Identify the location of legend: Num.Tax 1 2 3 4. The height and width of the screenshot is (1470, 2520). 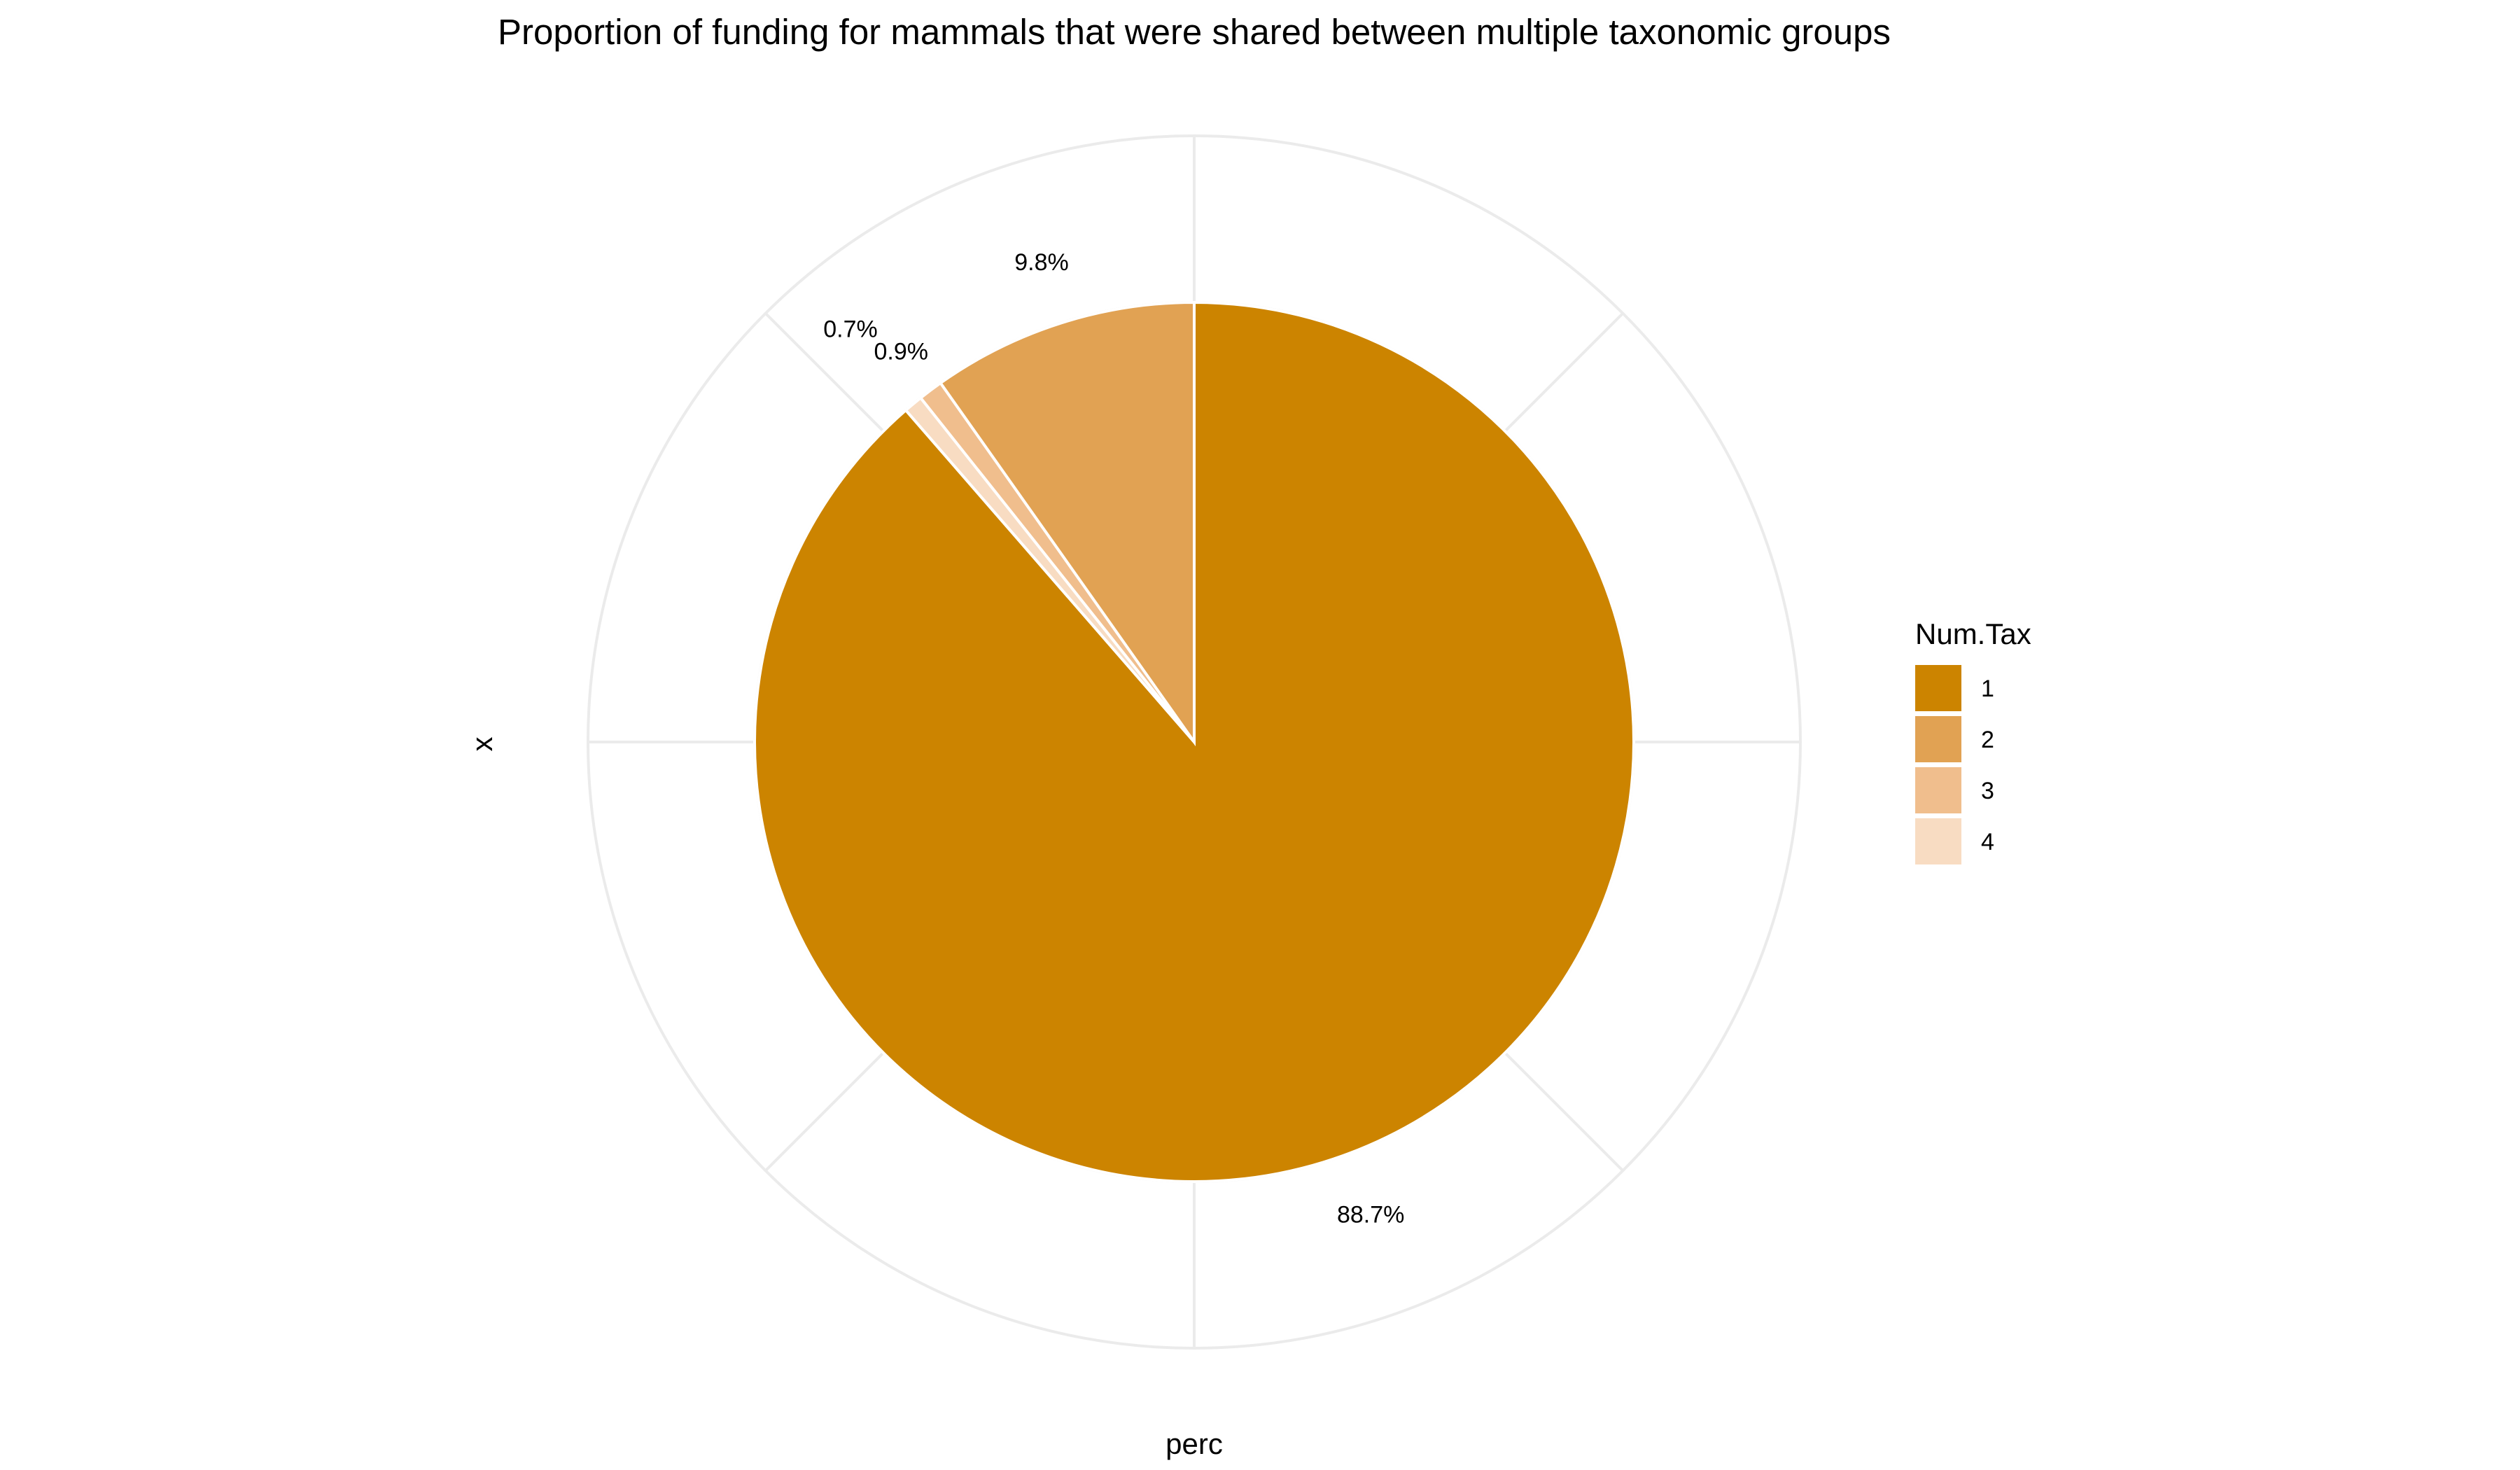
(1973, 740).